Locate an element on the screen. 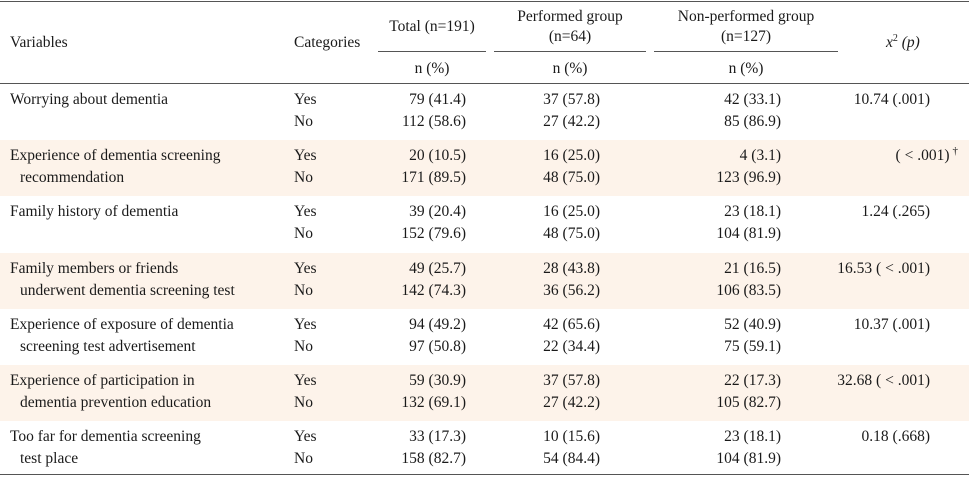 The width and height of the screenshot is (969, 478). total-no-value: 97 (50.8) is located at coordinates (437, 346).